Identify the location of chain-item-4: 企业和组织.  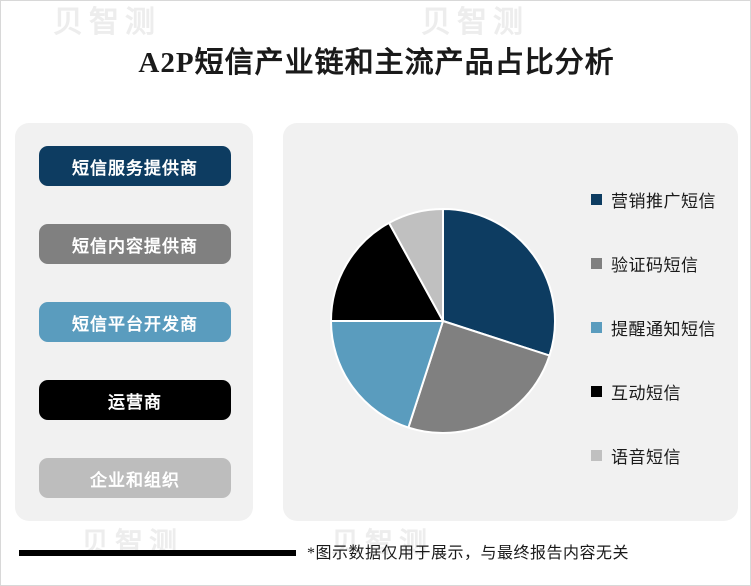
(135, 478).